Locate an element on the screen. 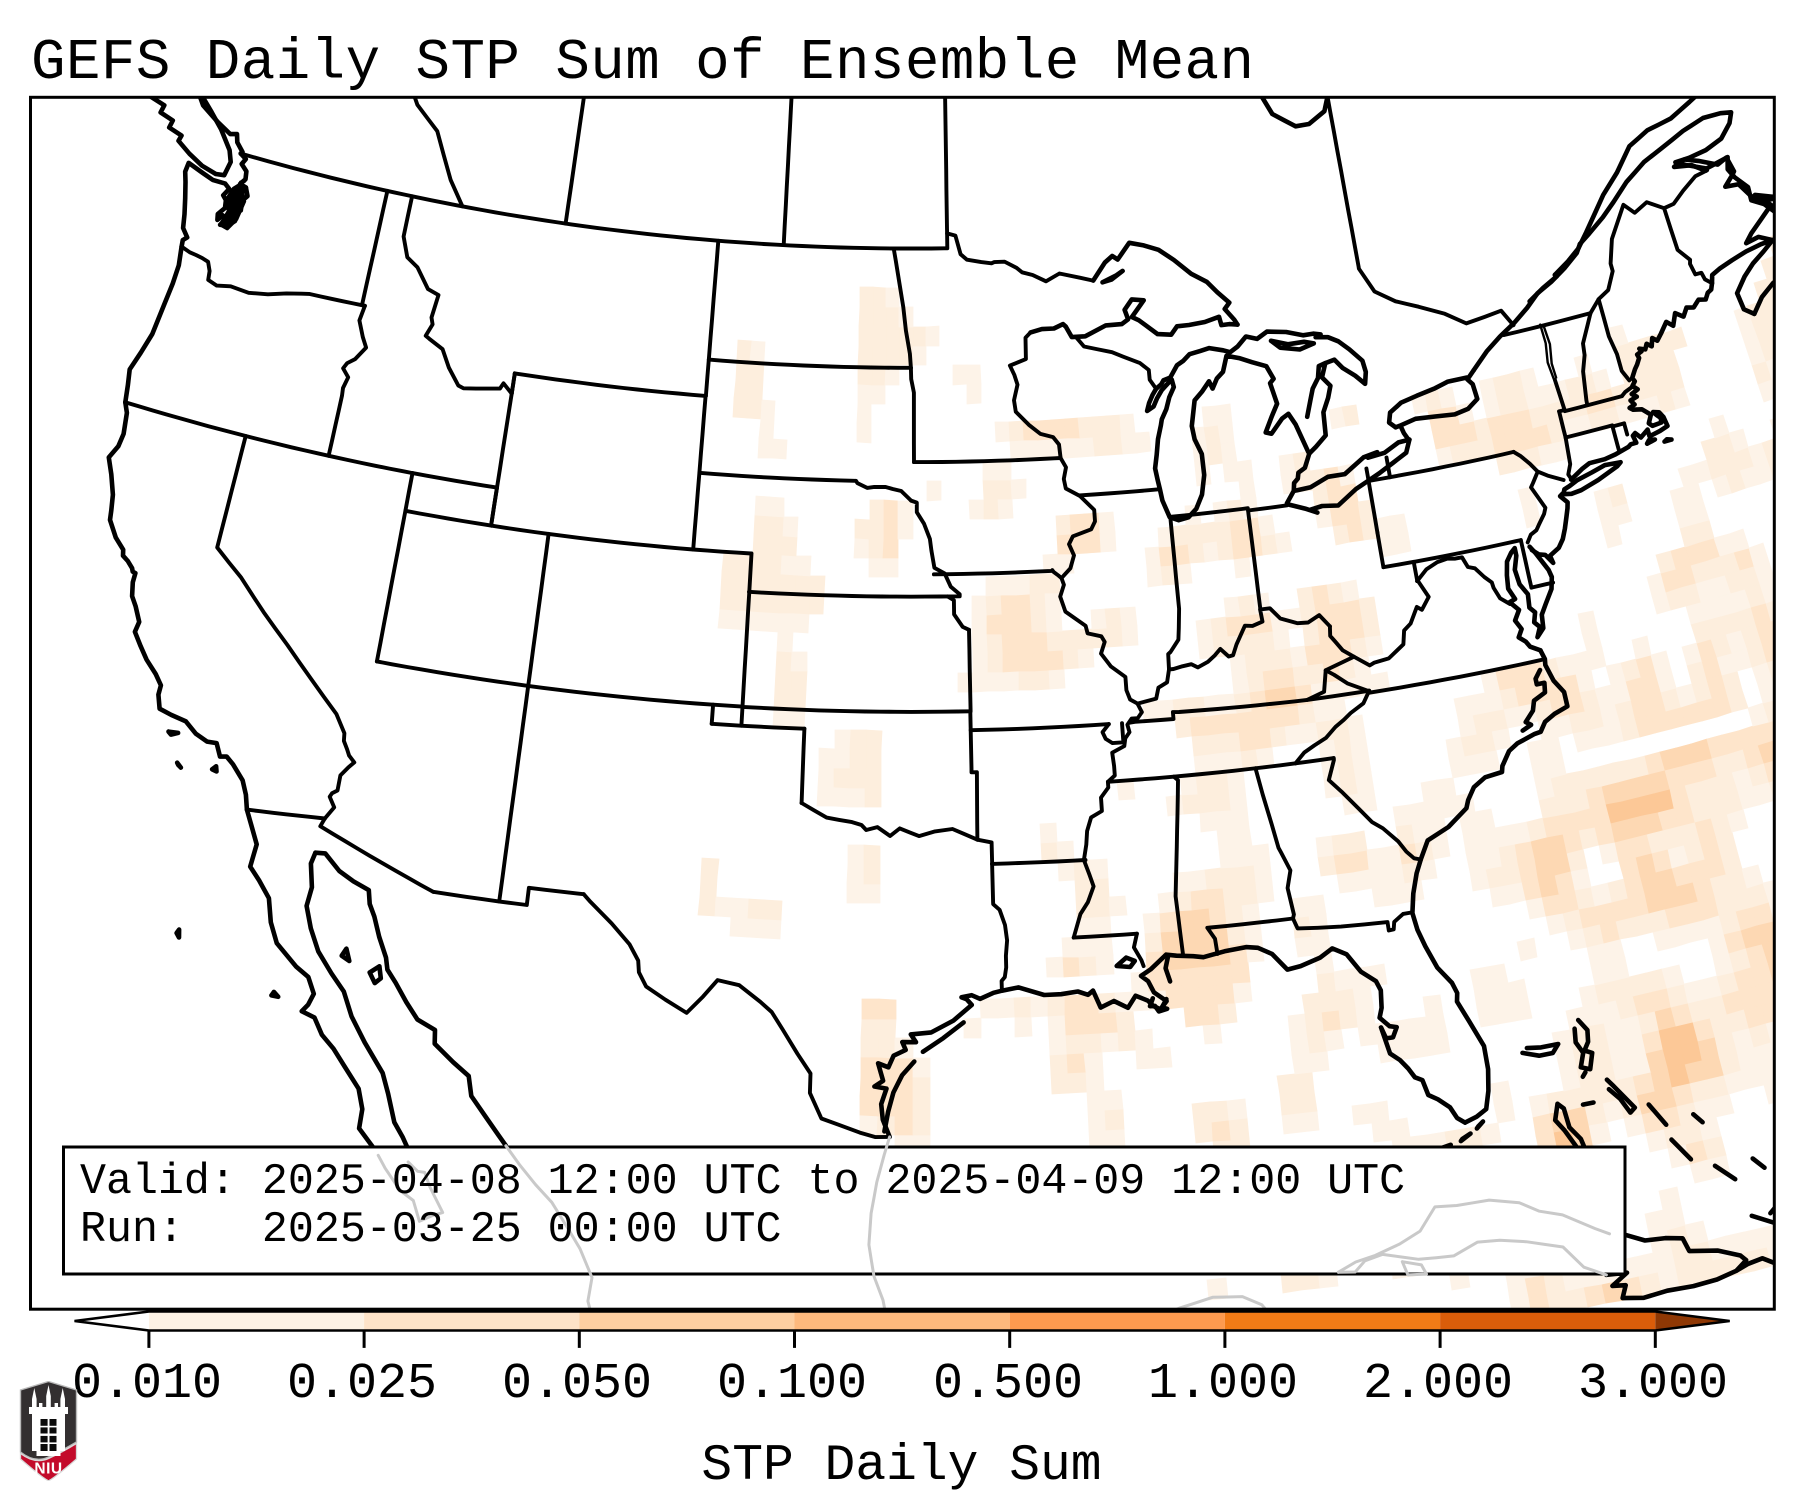 The image size is (1803, 1500). svg-text: NIU is located at coordinates (48, 1469).